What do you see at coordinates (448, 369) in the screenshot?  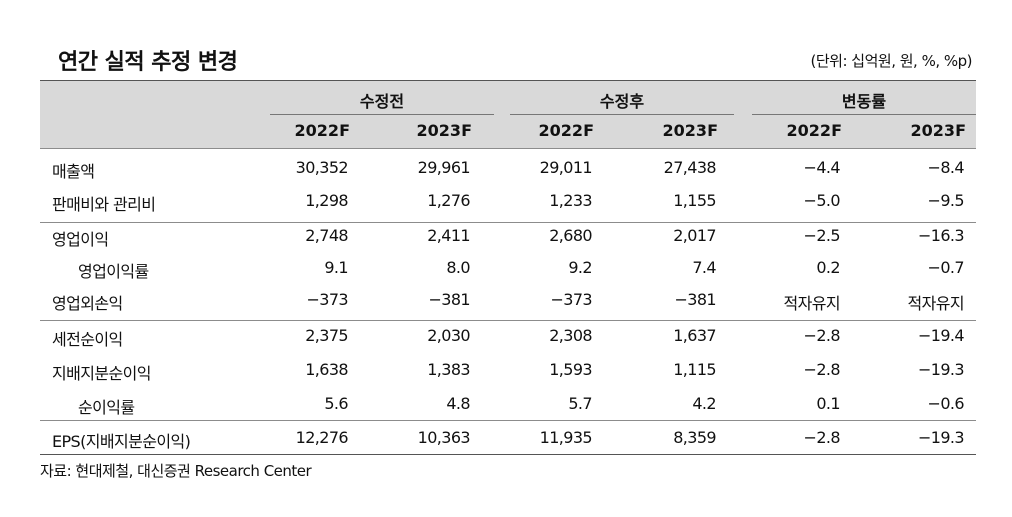 I see `table-cell: 1,383` at bounding box center [448, 369].